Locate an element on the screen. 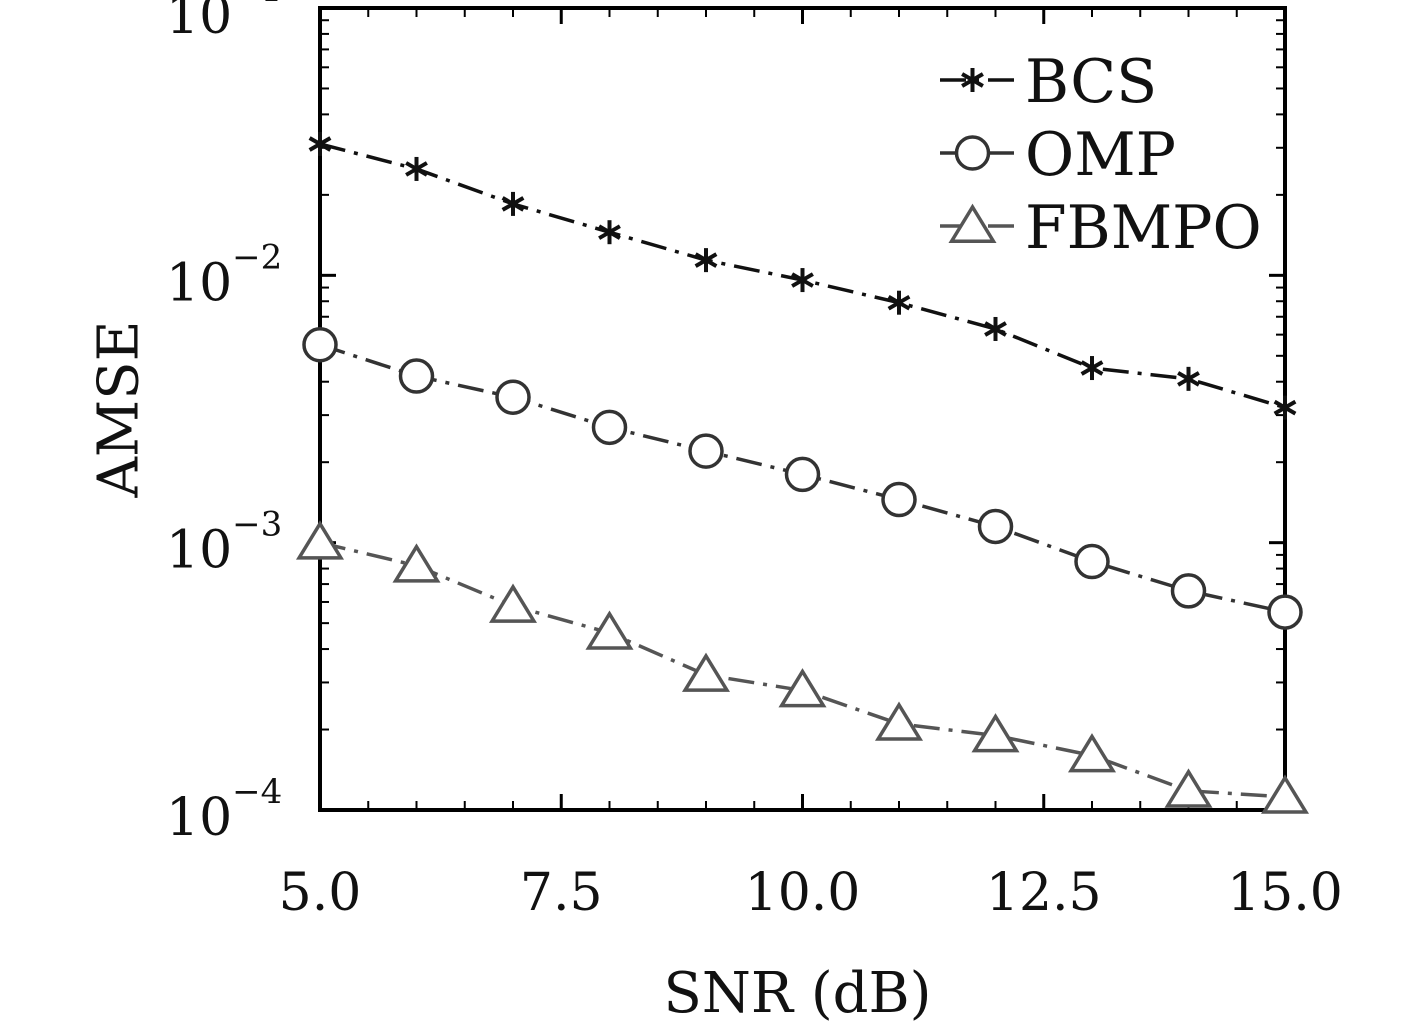  y-tick-label: 10⁻³ is located at coordinates (224, 543).